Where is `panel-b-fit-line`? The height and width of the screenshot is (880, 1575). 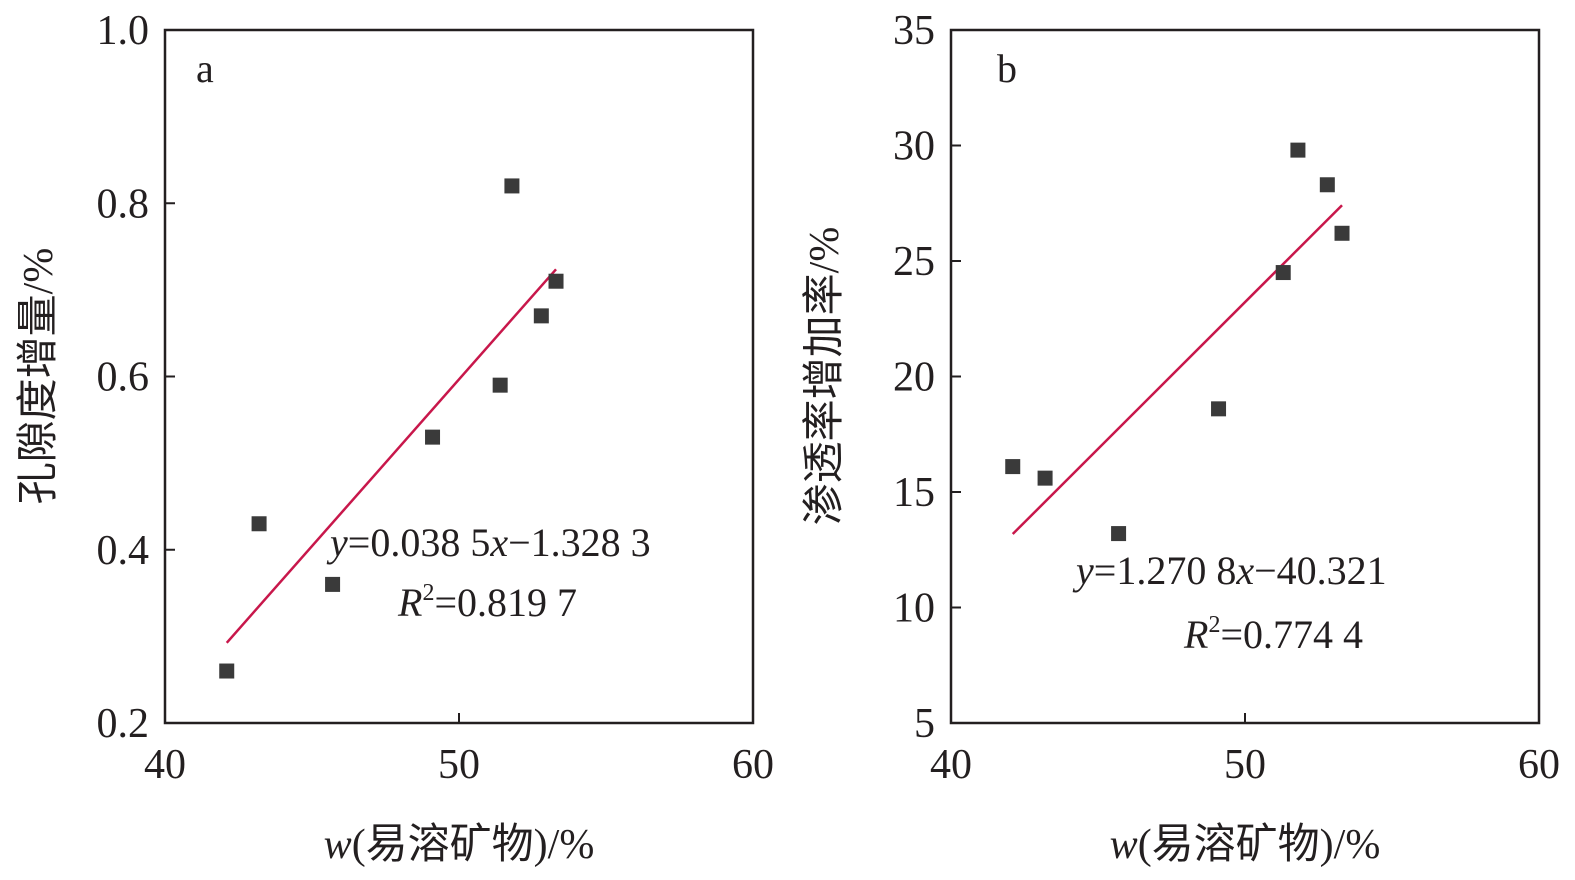
panel-b-fit-line is located at coordinates (1177, 369).